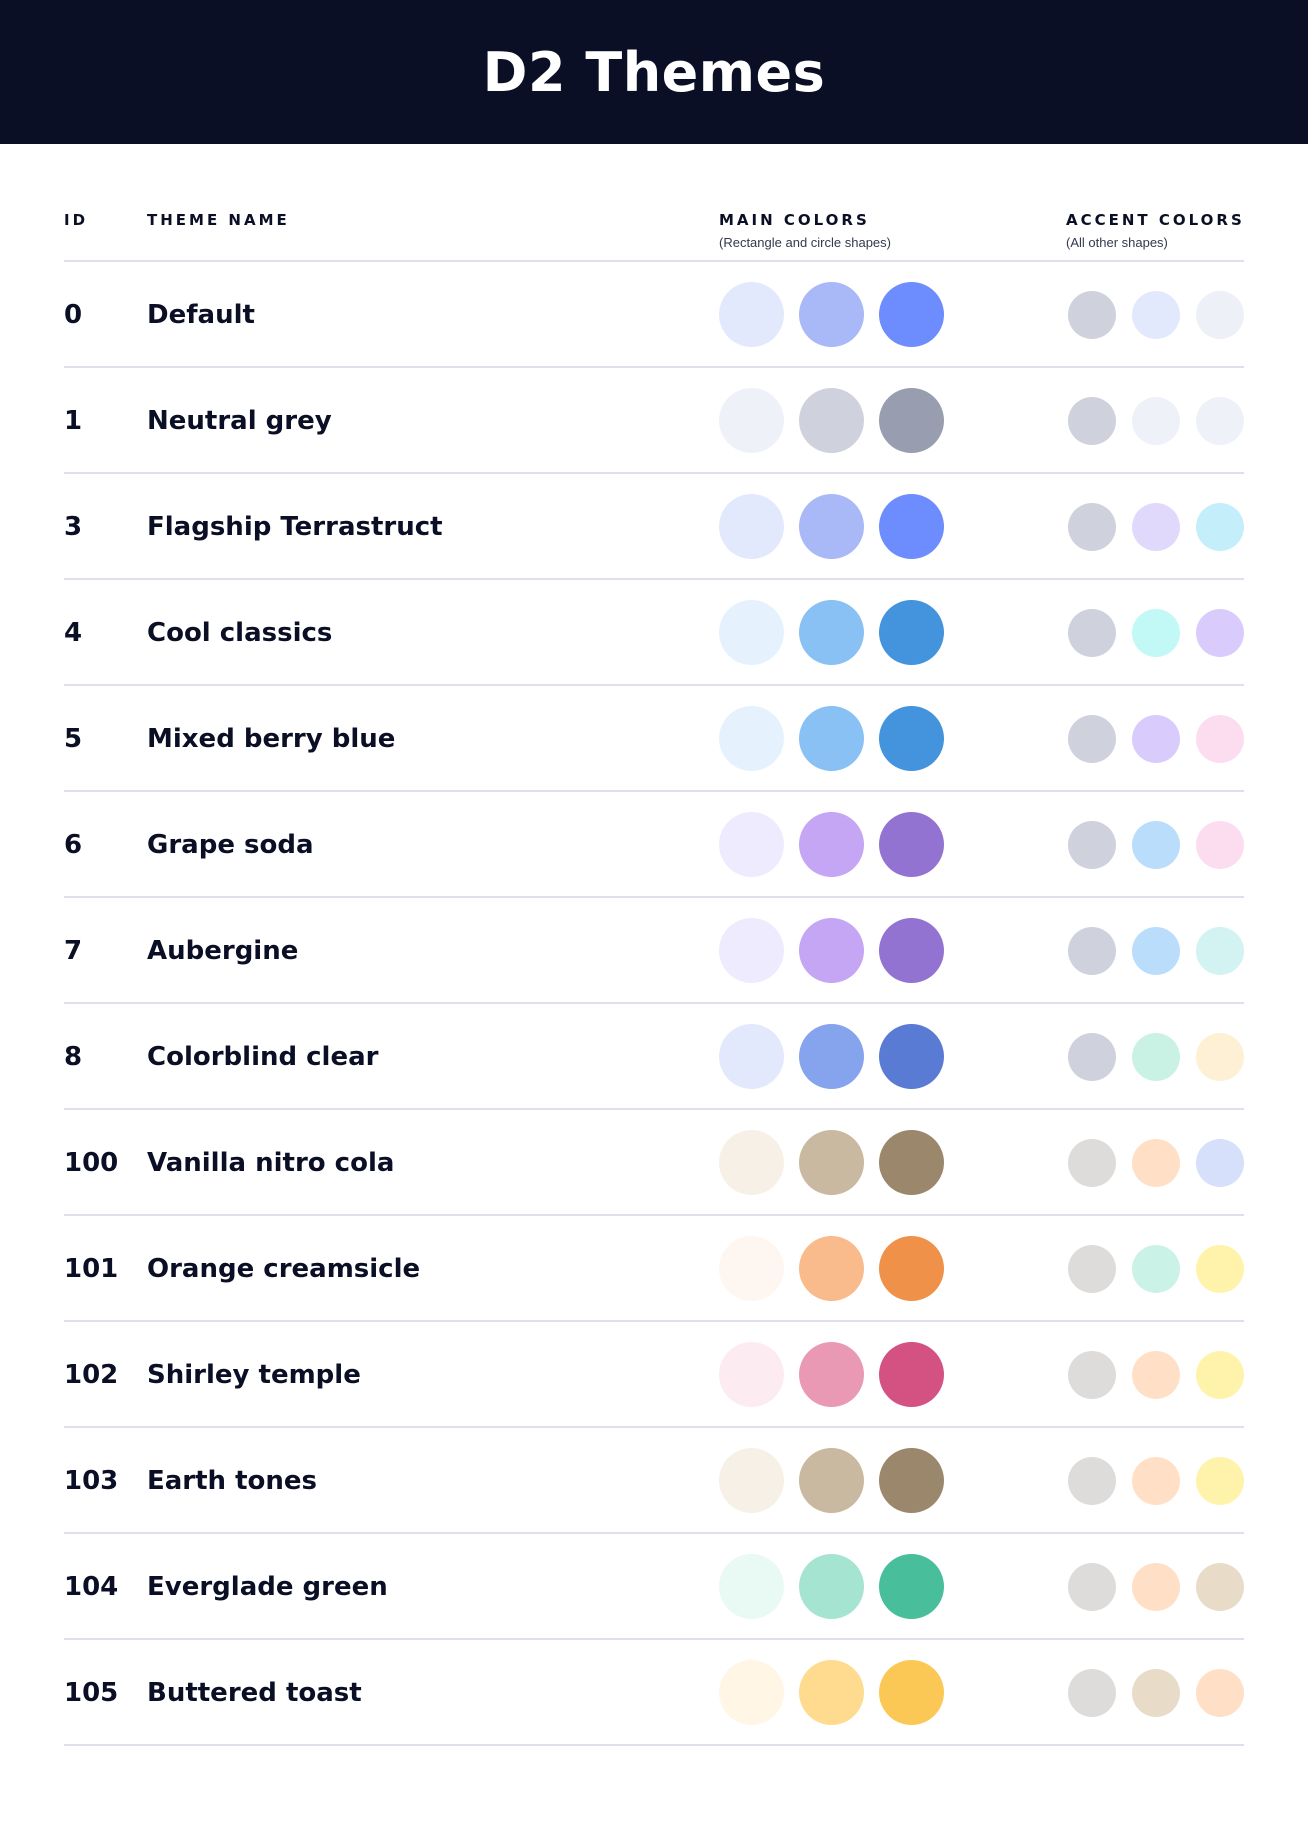 Image resolution: width=1308 pixels, height=1826 pixels. Describe the element at coordinates (263, 1057) in the screenshot. I see `theme-name: Colorblind clear` at that location.